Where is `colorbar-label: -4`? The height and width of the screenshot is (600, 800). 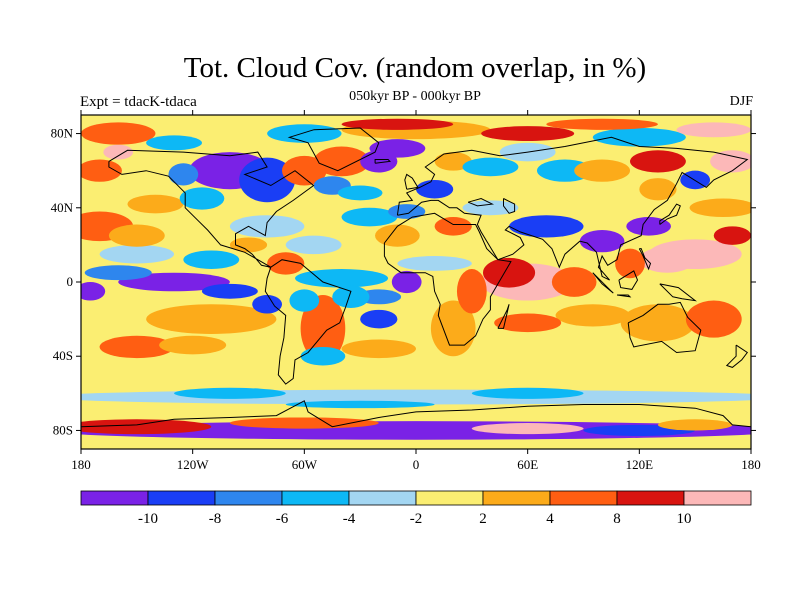 colorbar-label: -4 is located at coordinates (349, 519).